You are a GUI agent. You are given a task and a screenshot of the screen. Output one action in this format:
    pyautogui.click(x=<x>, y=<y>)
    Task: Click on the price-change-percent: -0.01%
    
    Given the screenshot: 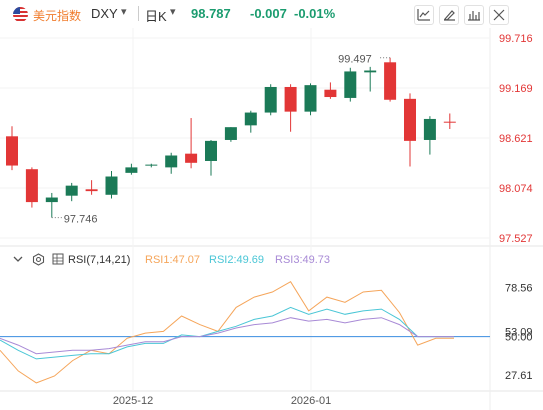 What is the action you would take?
    pyautogui.click(x=315, y=13)
    